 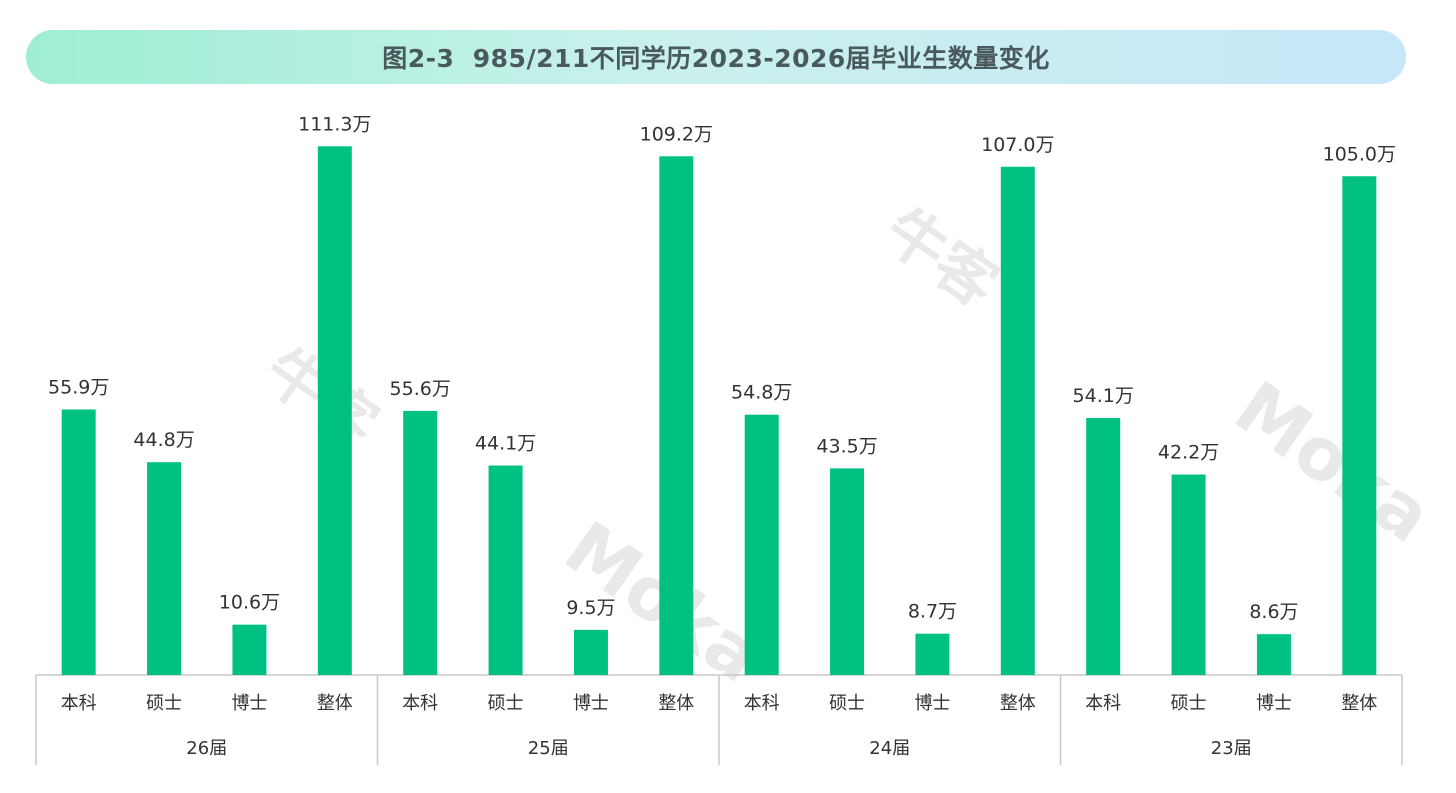 What do you see at coordinates (1231, 748) in the screenshot?
I see `group-label: 23届` at bounding box center [1231, 748].